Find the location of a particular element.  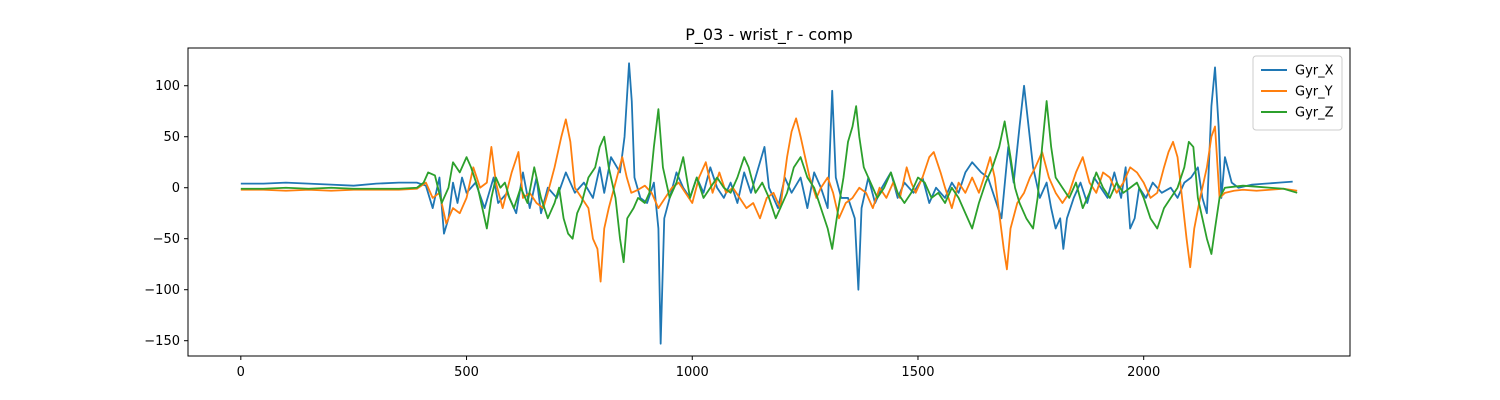

legend-label: Gyr_X is located at coordinates (1314, 71).